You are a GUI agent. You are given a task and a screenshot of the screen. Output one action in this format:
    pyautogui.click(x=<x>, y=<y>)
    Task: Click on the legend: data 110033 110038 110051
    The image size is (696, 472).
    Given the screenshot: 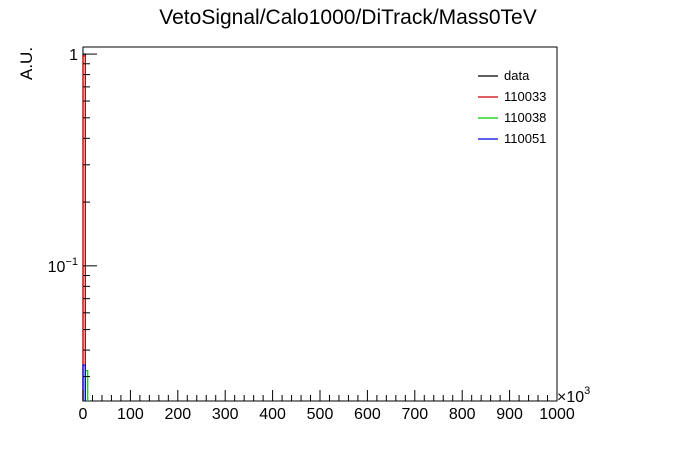 What is the action you would take?
    pyautogui.click(x=512, y=107)
    